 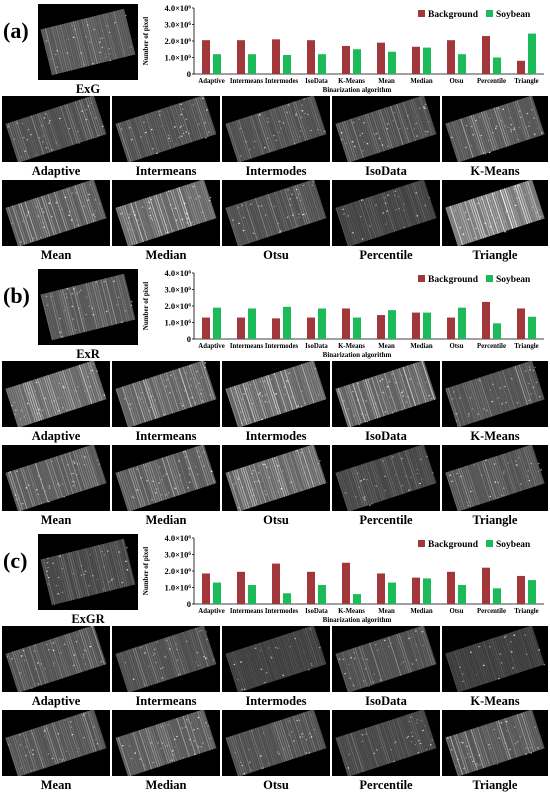 I want to click on result-image-b-k-means, so click(x=495, y=394).